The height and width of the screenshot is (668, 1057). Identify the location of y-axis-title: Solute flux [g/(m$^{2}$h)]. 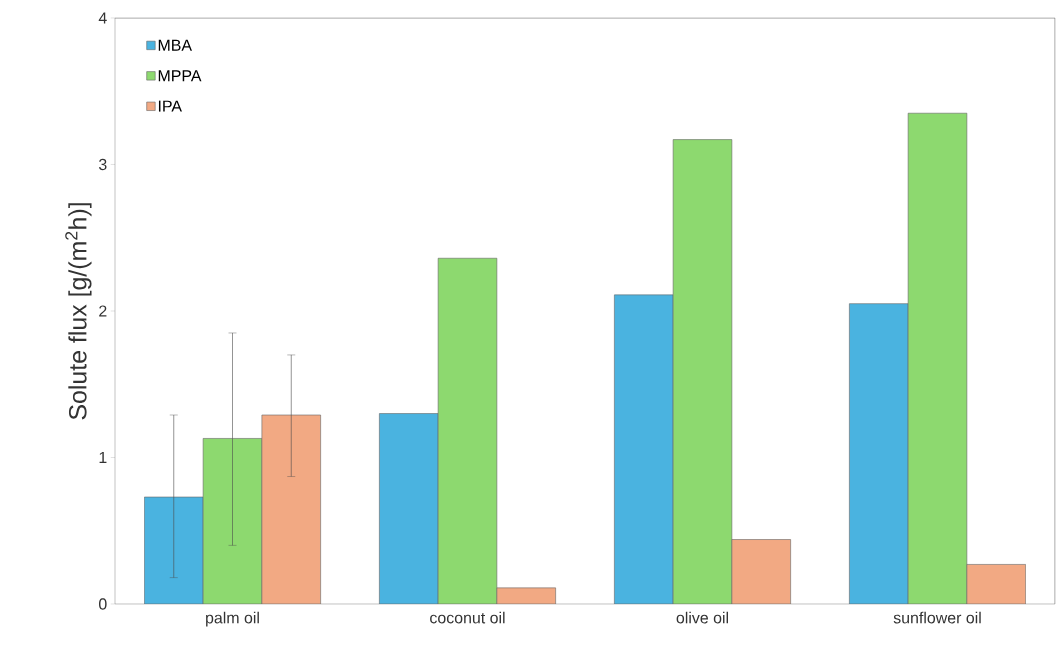
(78, 311).